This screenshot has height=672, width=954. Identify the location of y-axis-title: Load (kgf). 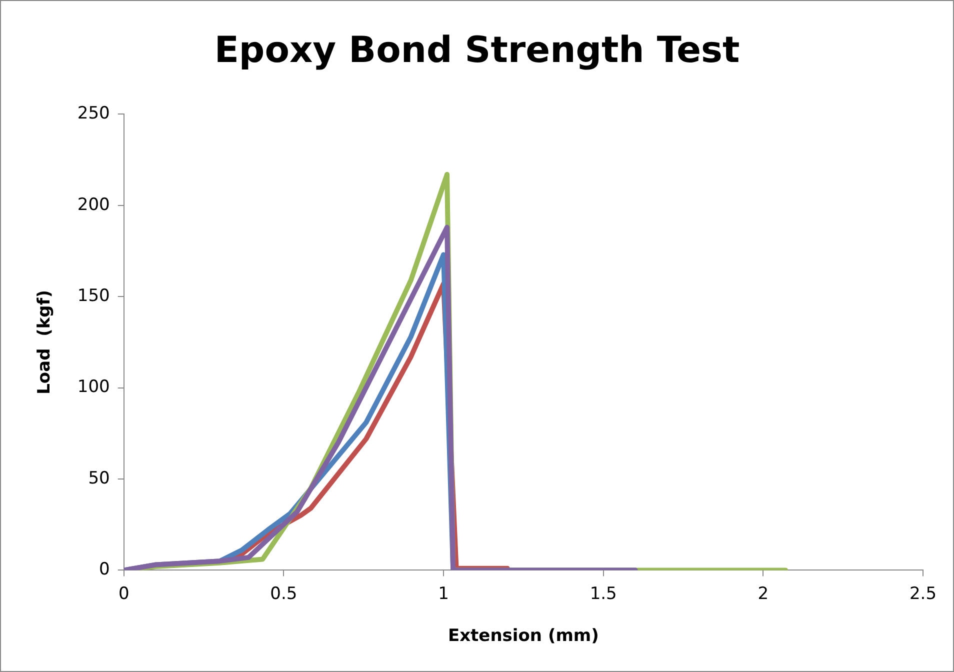
(44, 342).